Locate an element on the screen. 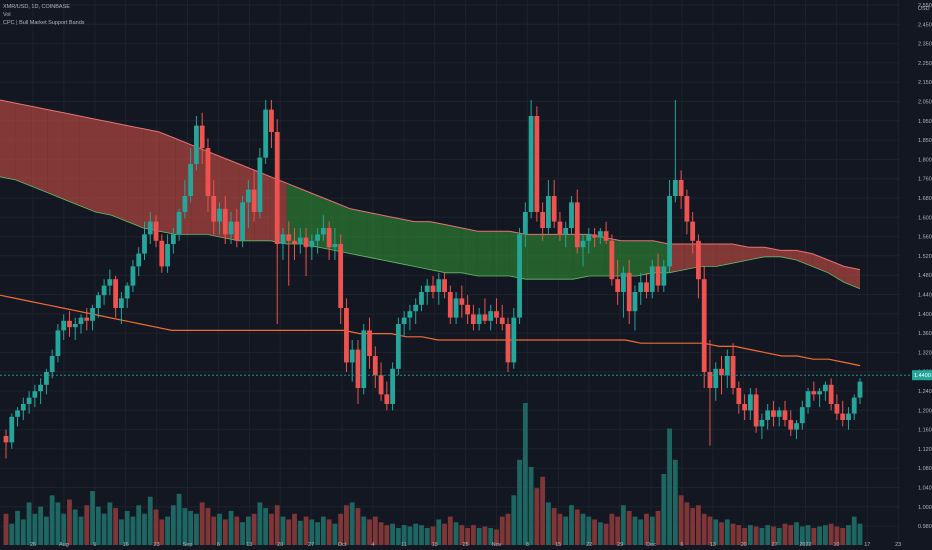 The height and width of the screenshot is (550, 932). time-tick-label: Sep is located at coordinates (188, 545).